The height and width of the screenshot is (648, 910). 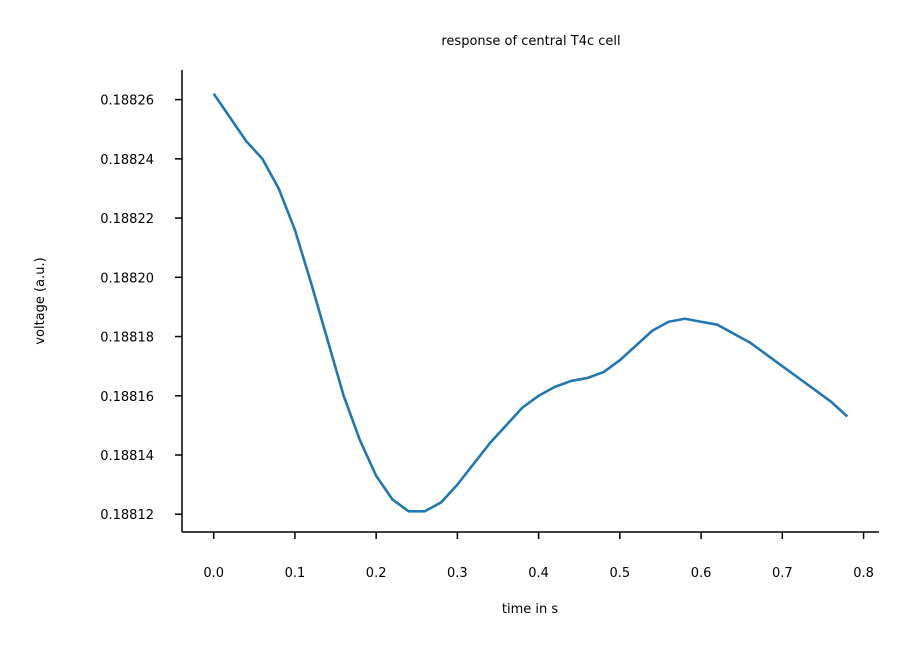 I want to click on y-tick-label: 0.18824, so click(x=127, y=160).